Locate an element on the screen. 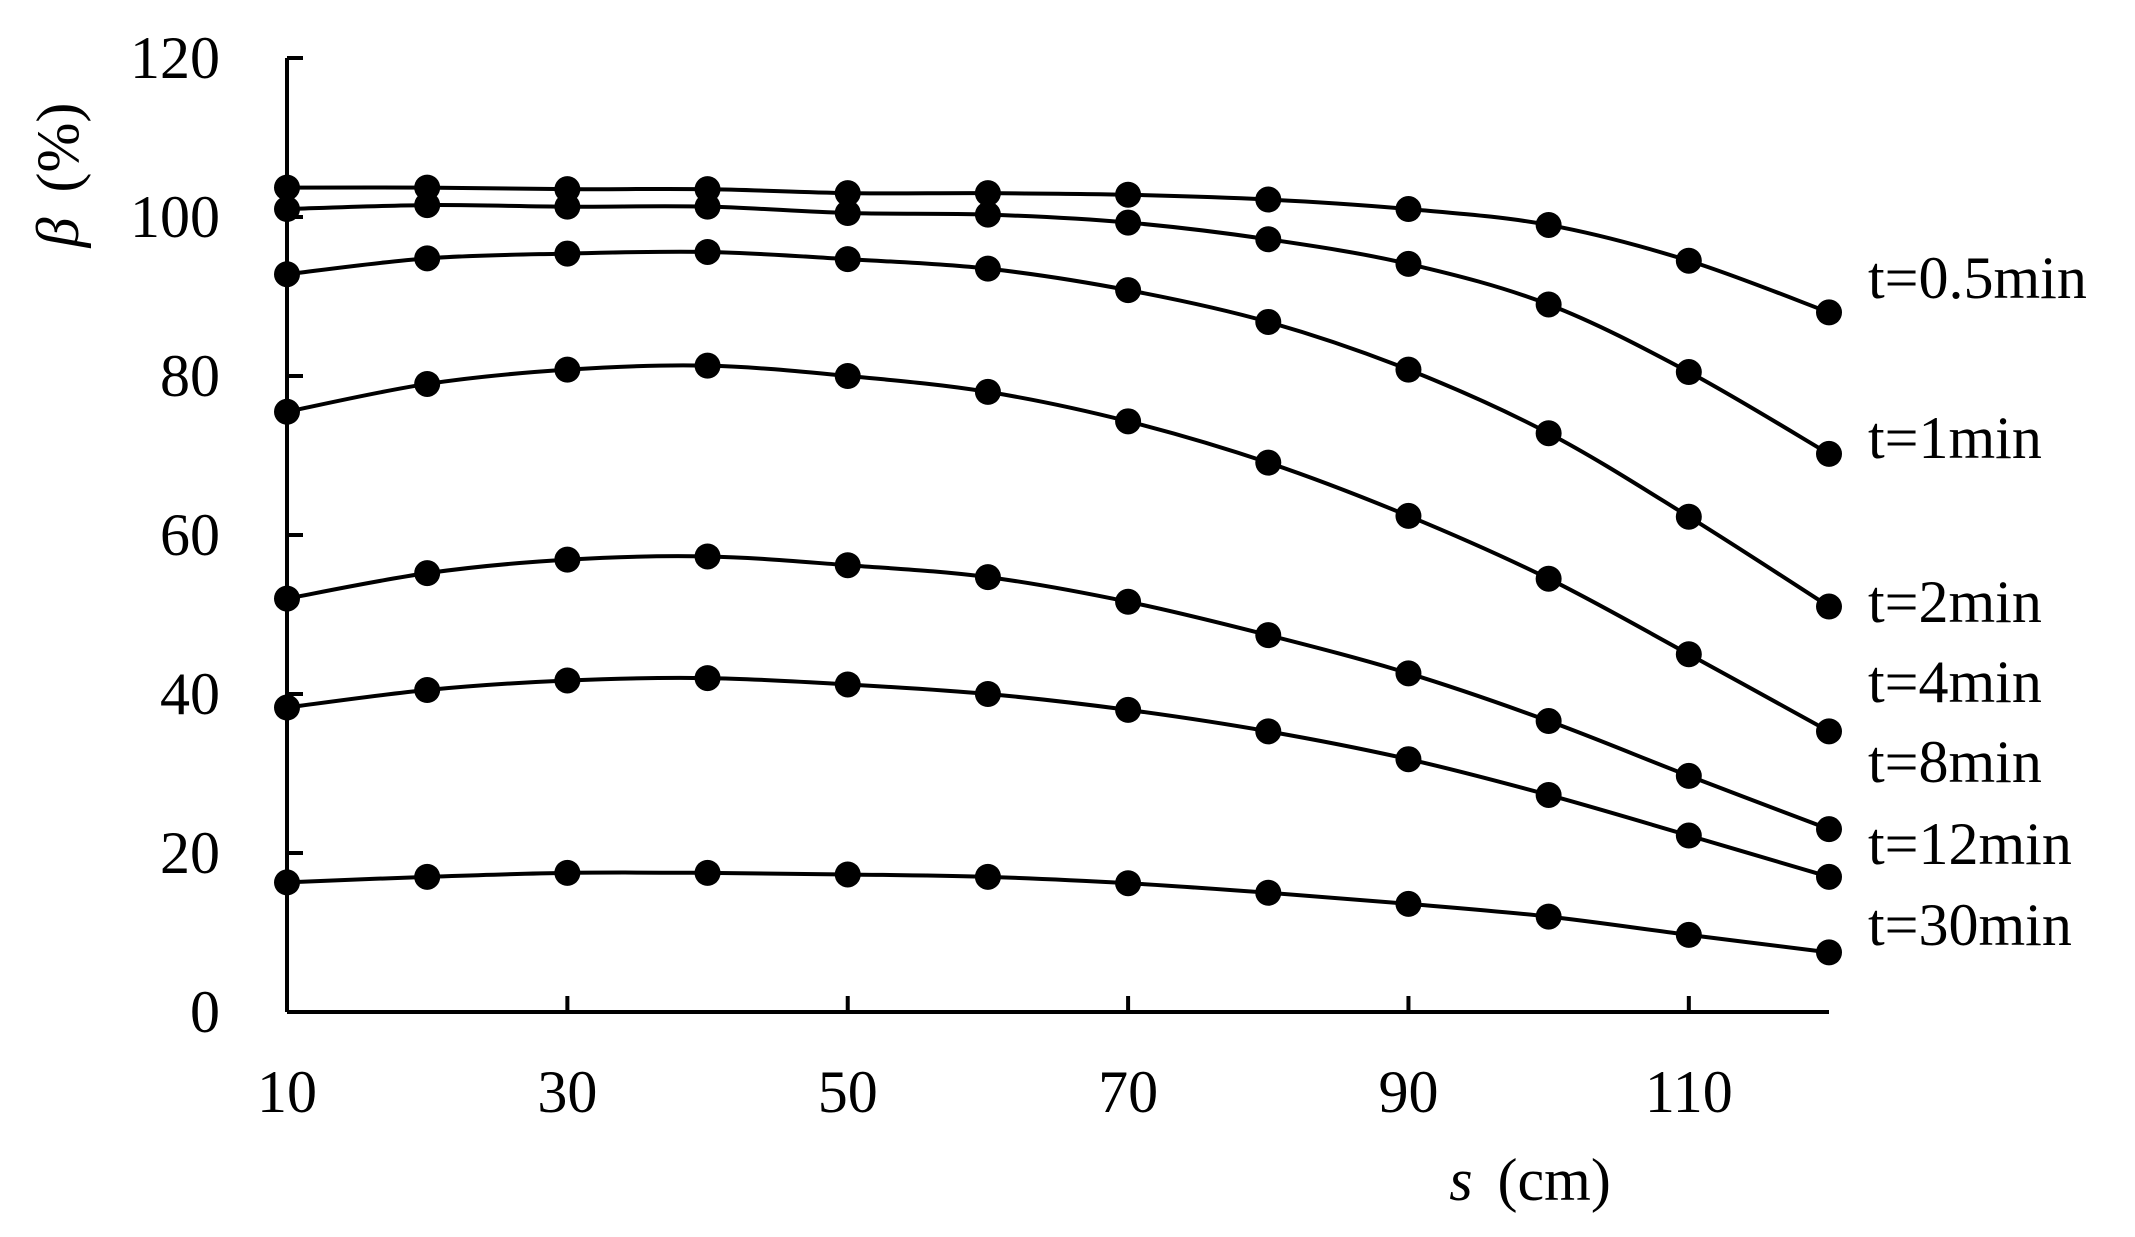  x-tick-label: 90 is located at coordinates (1408, 1092).